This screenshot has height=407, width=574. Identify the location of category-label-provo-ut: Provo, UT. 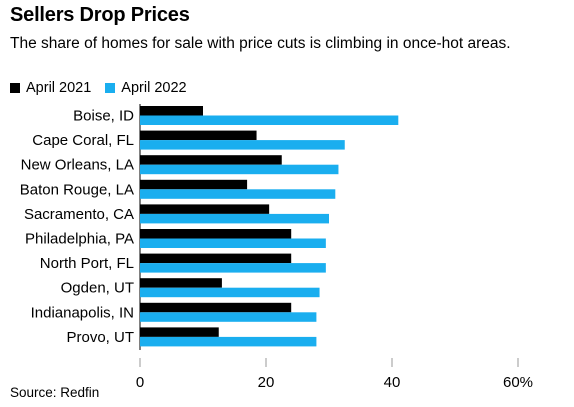
(100, 337).